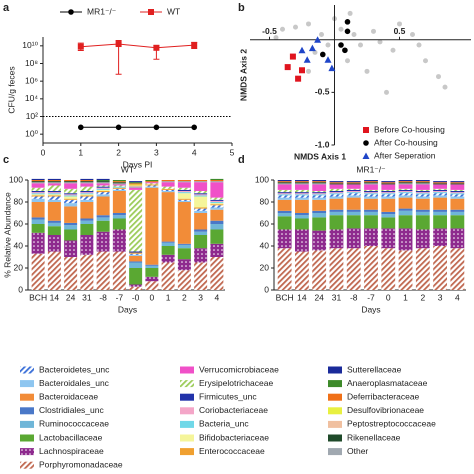 The width and height of the screenshot is (474, 474). What do you see at coordinates (19, 223) in the screenshot?
I see `y-tick-label: 60` at bounding box center [19, 223].